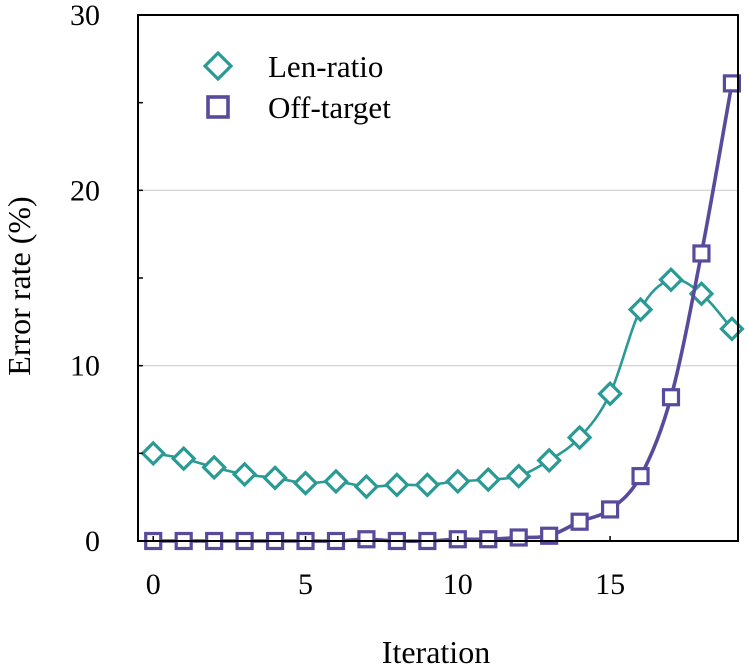 Image resolution: width=747 pixels, height=669 pixels. What do you see at coordinates (85, 16) in the screenshot?
I see `y-tick-label-30: 30` at bounding box center [85, 16].